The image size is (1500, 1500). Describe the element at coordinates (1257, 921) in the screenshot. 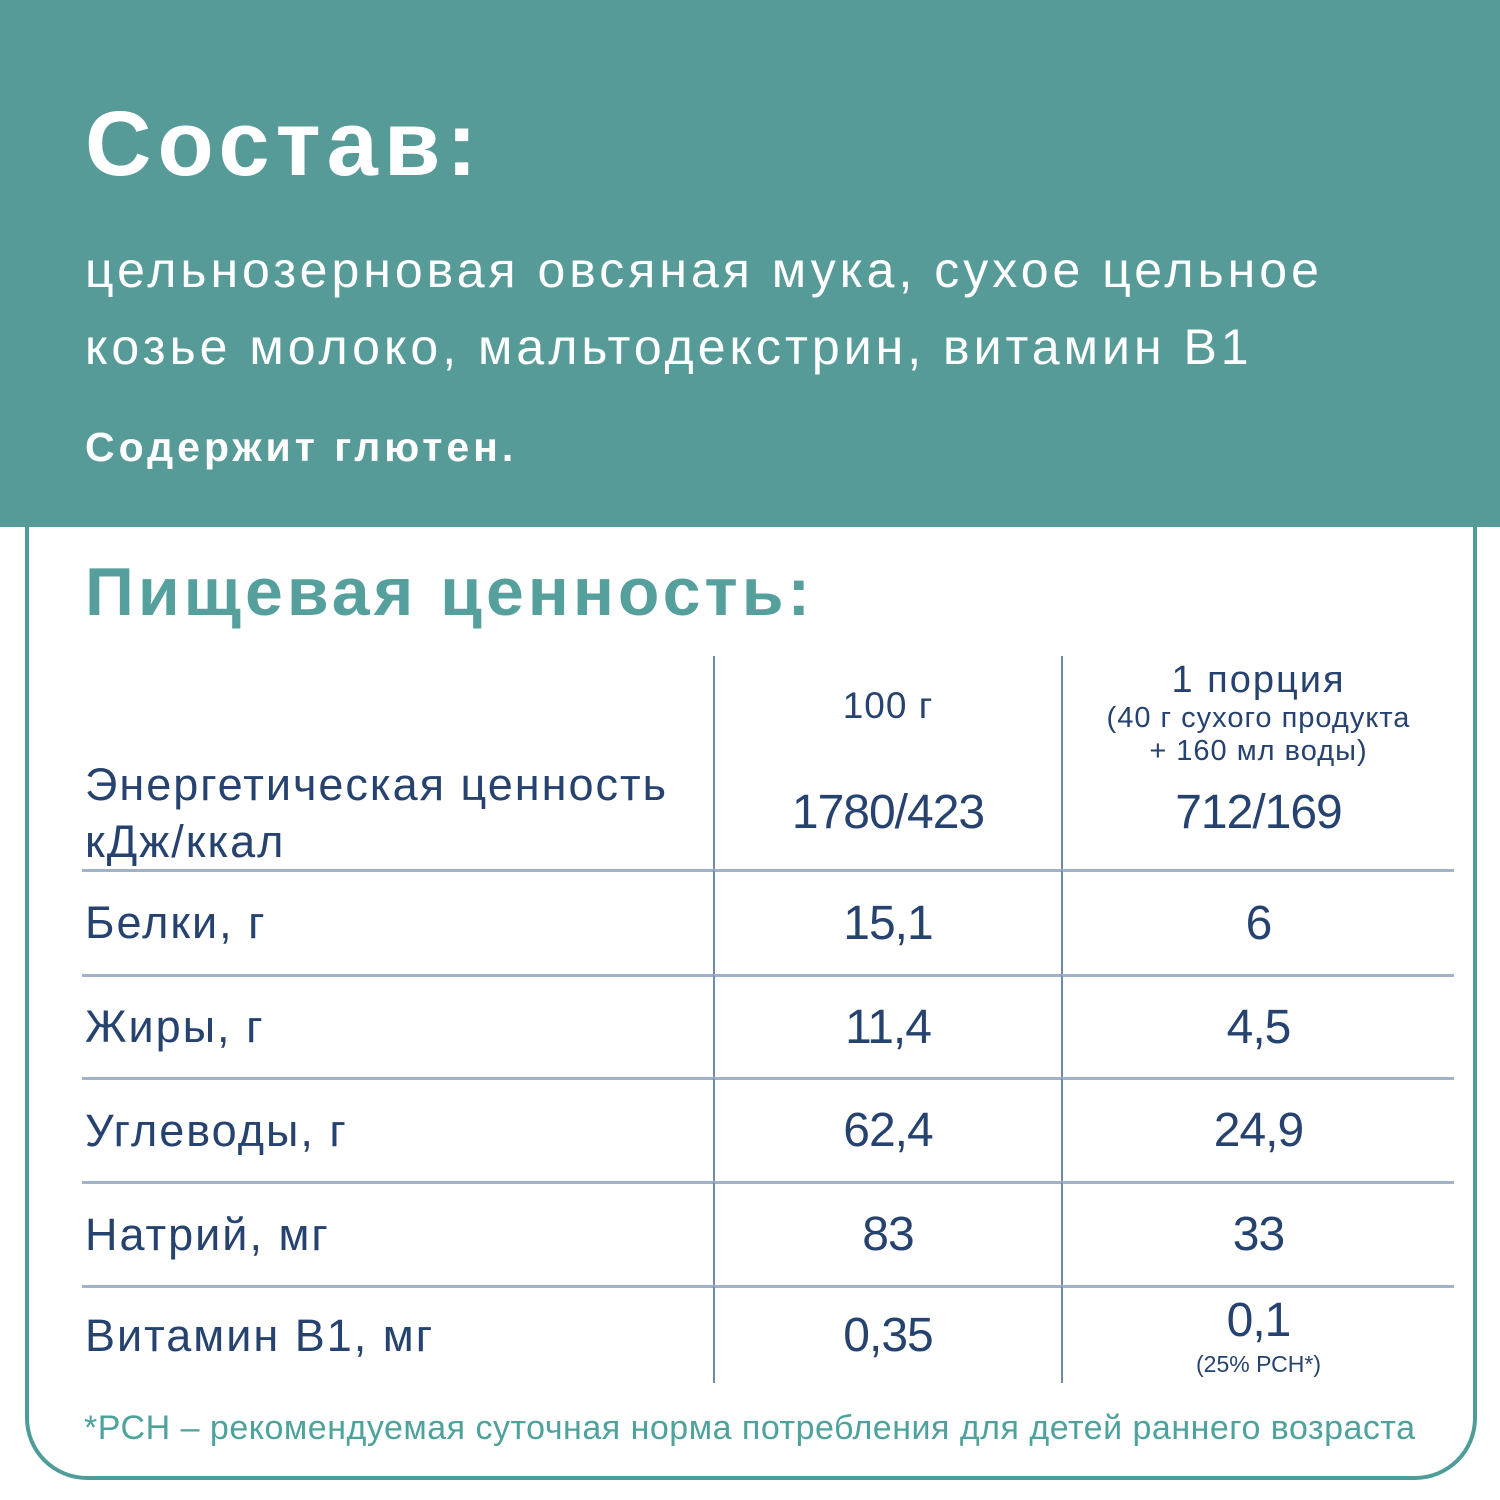

I see `proteins-per-portion: 6` at that location.